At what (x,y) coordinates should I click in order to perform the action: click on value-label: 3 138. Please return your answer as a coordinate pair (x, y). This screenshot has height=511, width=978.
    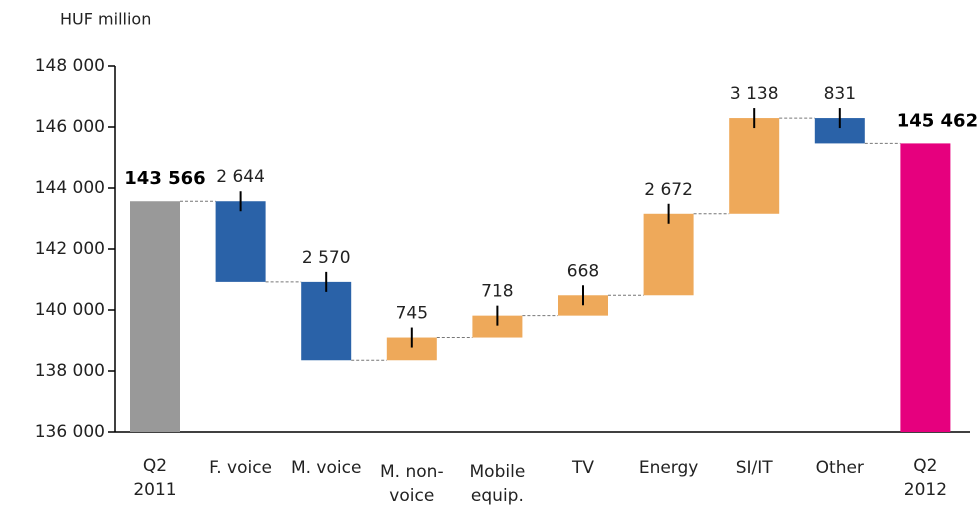
    Looking at the image, I should click on (754, 94).